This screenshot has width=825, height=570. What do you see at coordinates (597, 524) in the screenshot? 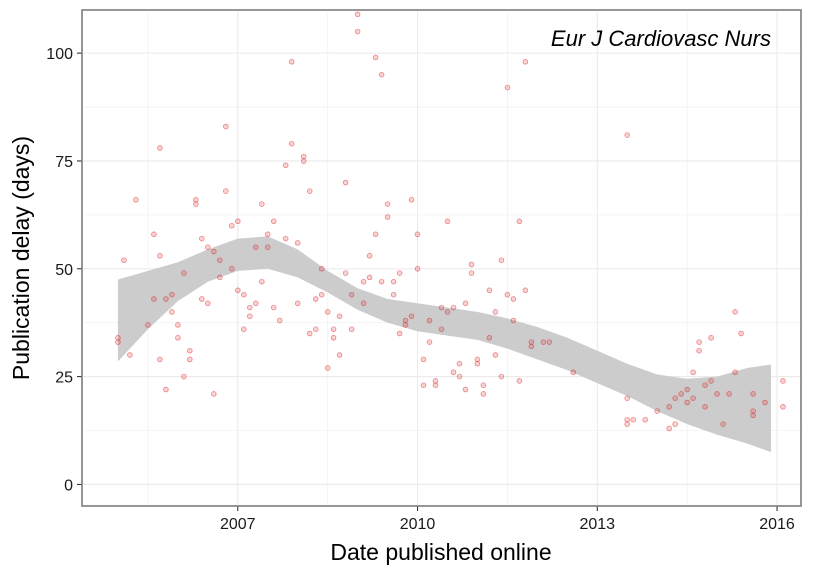
I see `x-tick-label: 2013` at bounding box center [597, 524].